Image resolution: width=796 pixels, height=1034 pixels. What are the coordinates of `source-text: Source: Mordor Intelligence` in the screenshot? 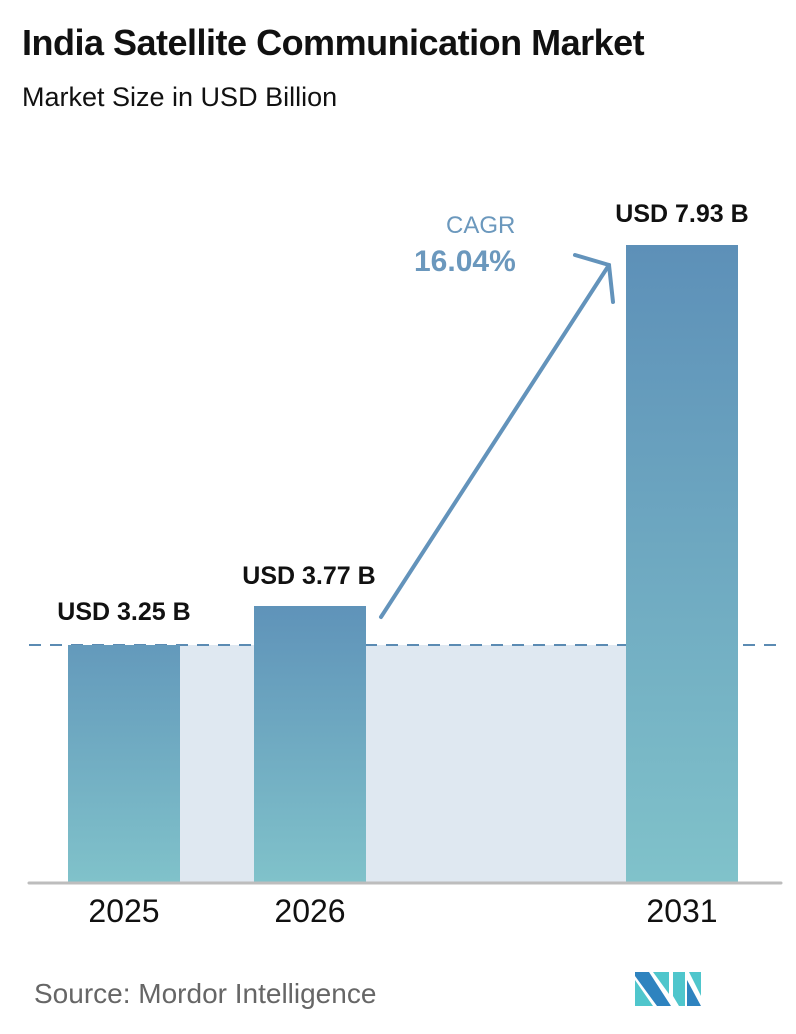 It's located at (205, 993).